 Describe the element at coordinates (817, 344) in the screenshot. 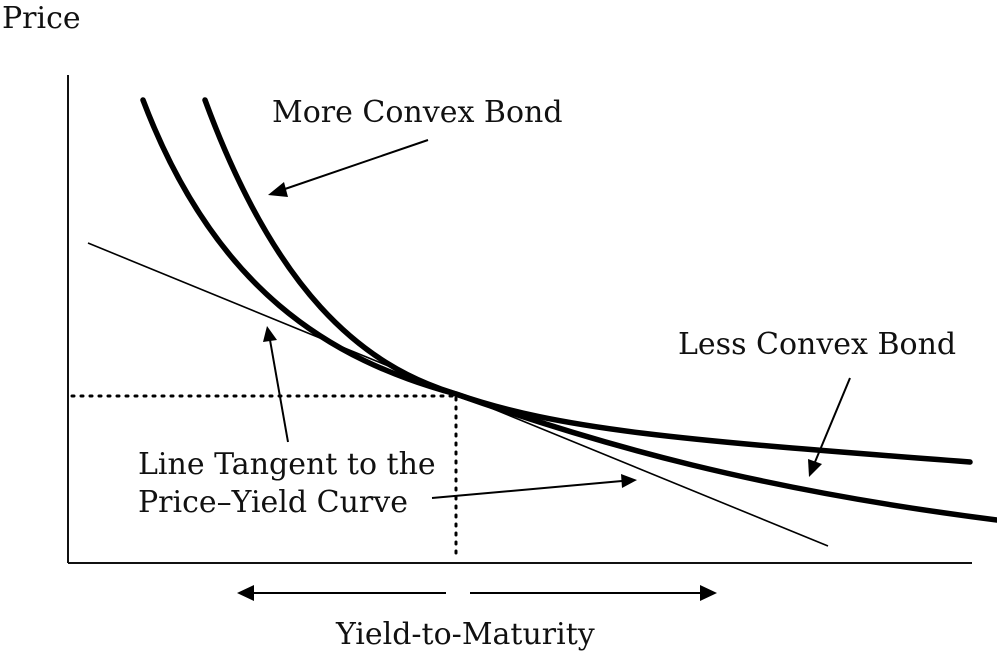

I see `less-convex-label: Less Convex Bond` at that location.